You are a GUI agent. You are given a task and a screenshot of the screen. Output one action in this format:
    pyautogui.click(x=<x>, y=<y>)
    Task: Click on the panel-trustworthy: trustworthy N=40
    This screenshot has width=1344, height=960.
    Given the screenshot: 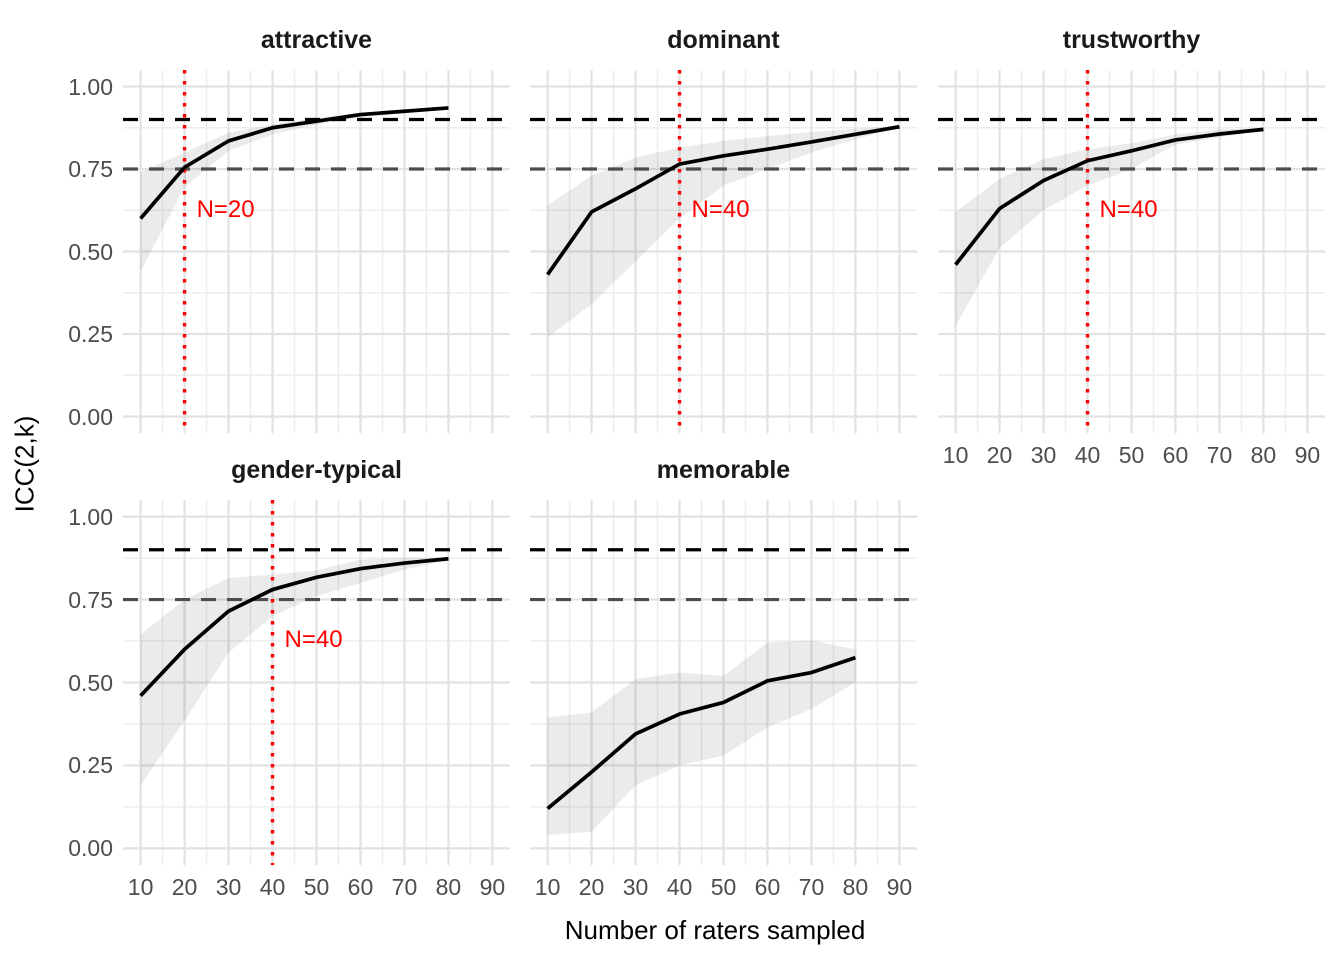 What is the action you would take?
    pyautogui.click(x=1131, y=229)
    